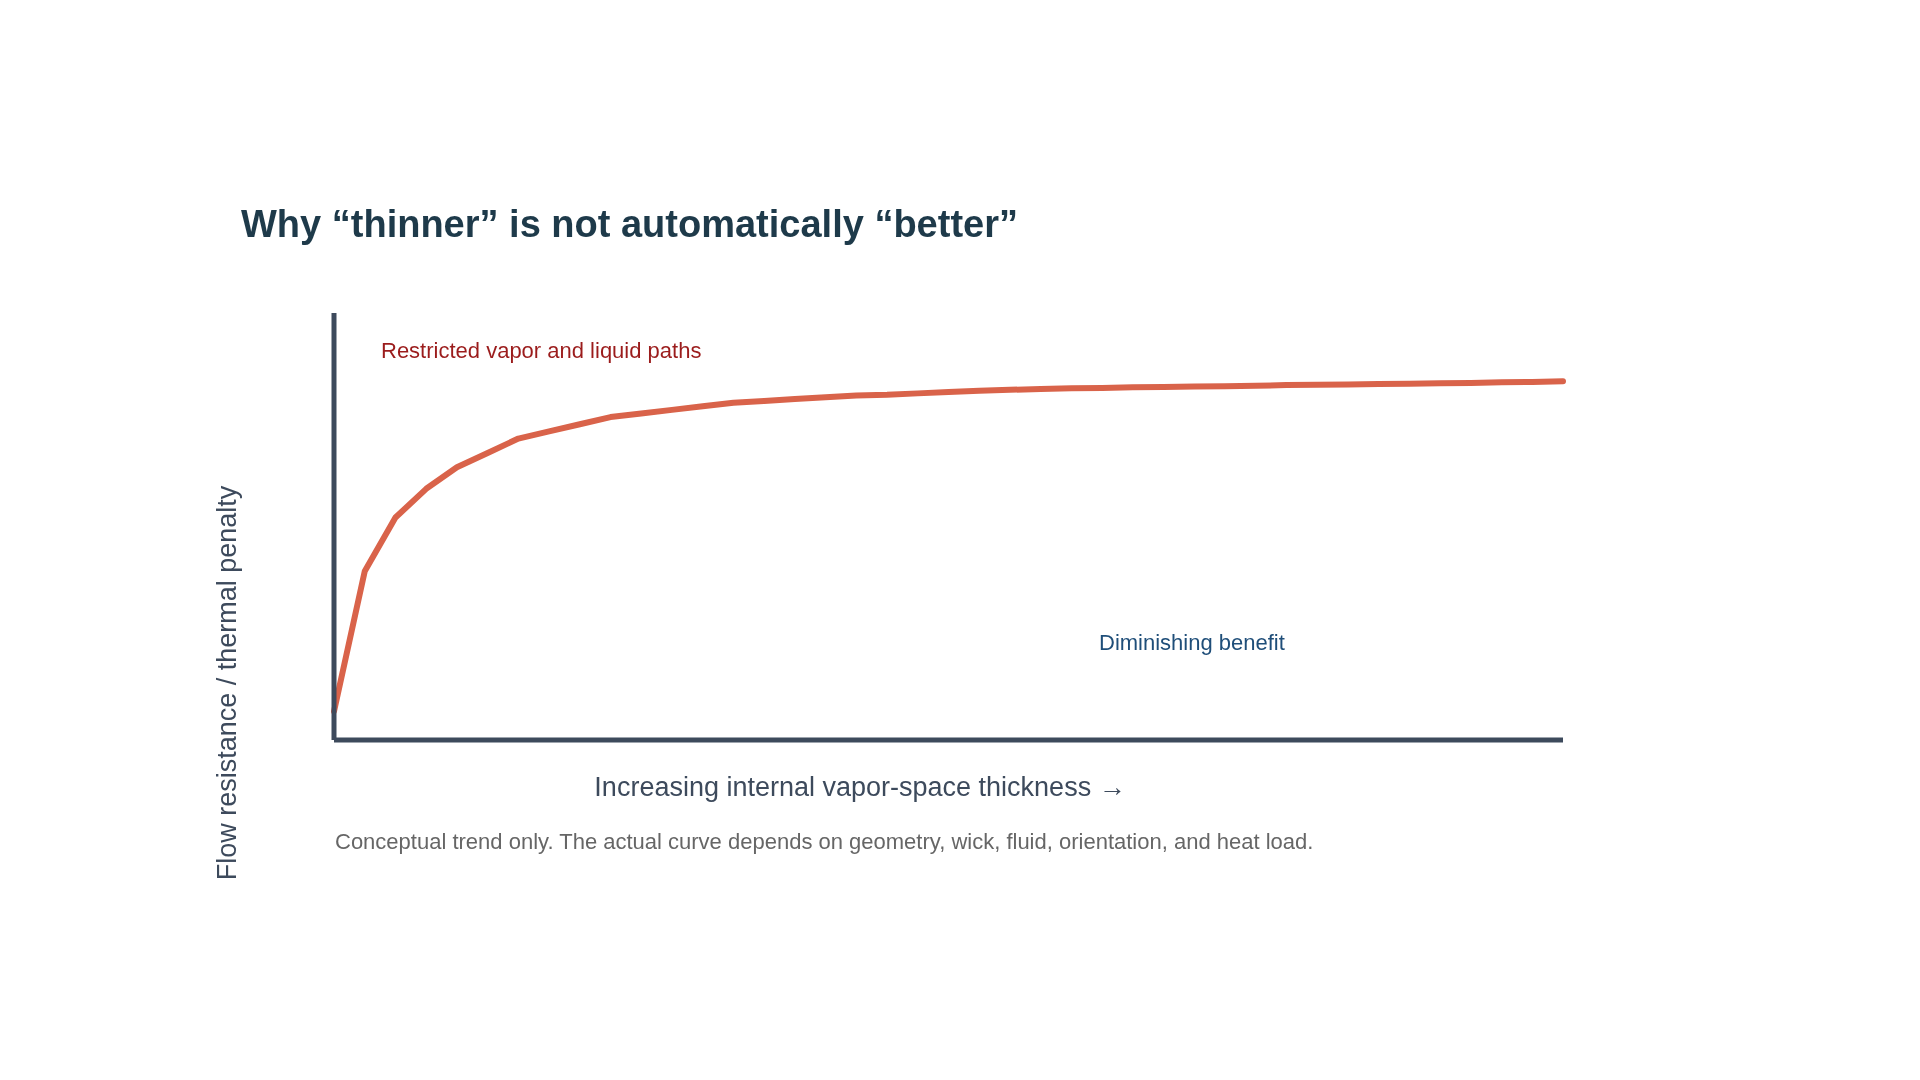 Image resolution: width=1920 pixels, height=1080 pixels. What do you see at coordinates (1192, 643) in the screenshot?
I see `annotation: Diminishing benefit` at bounding box center [1192, 643].